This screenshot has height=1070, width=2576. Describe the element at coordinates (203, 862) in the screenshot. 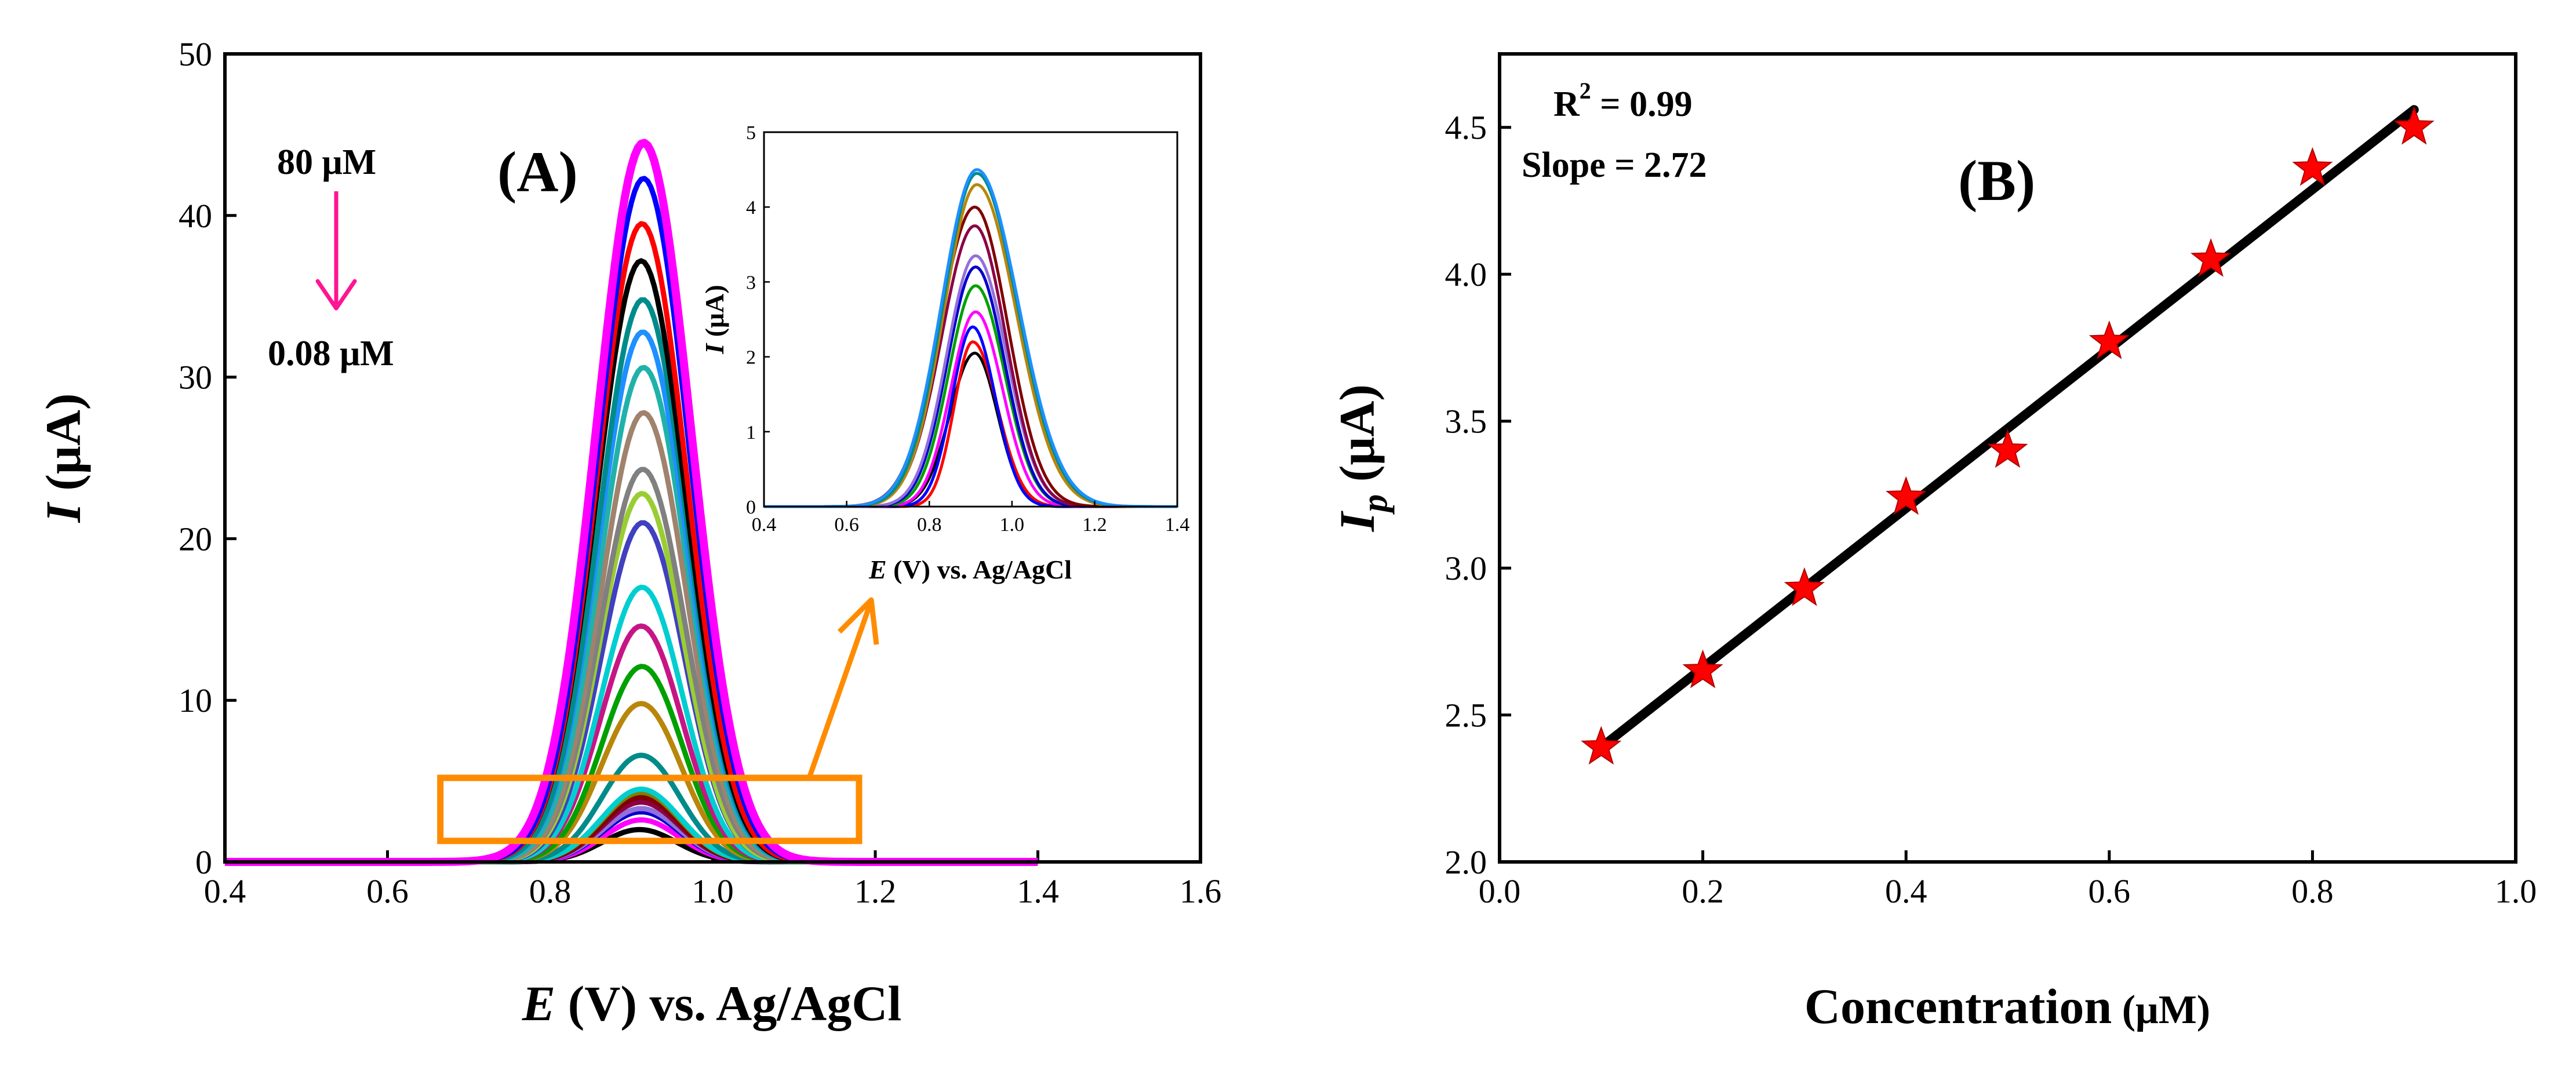

I see `panel-a-y-tick-label: 0` at that location.